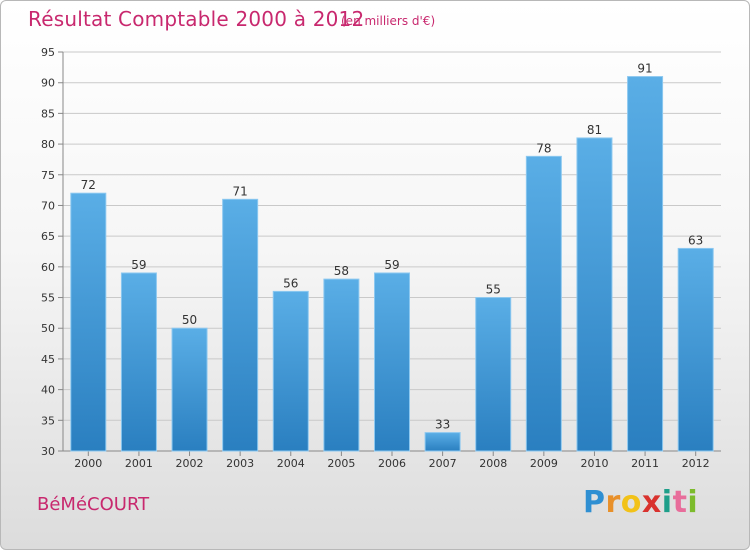  What do you see at coordinates (651, 502) in the screenshot?
I see `brand-letter: x` at bounding box center [651, 502].